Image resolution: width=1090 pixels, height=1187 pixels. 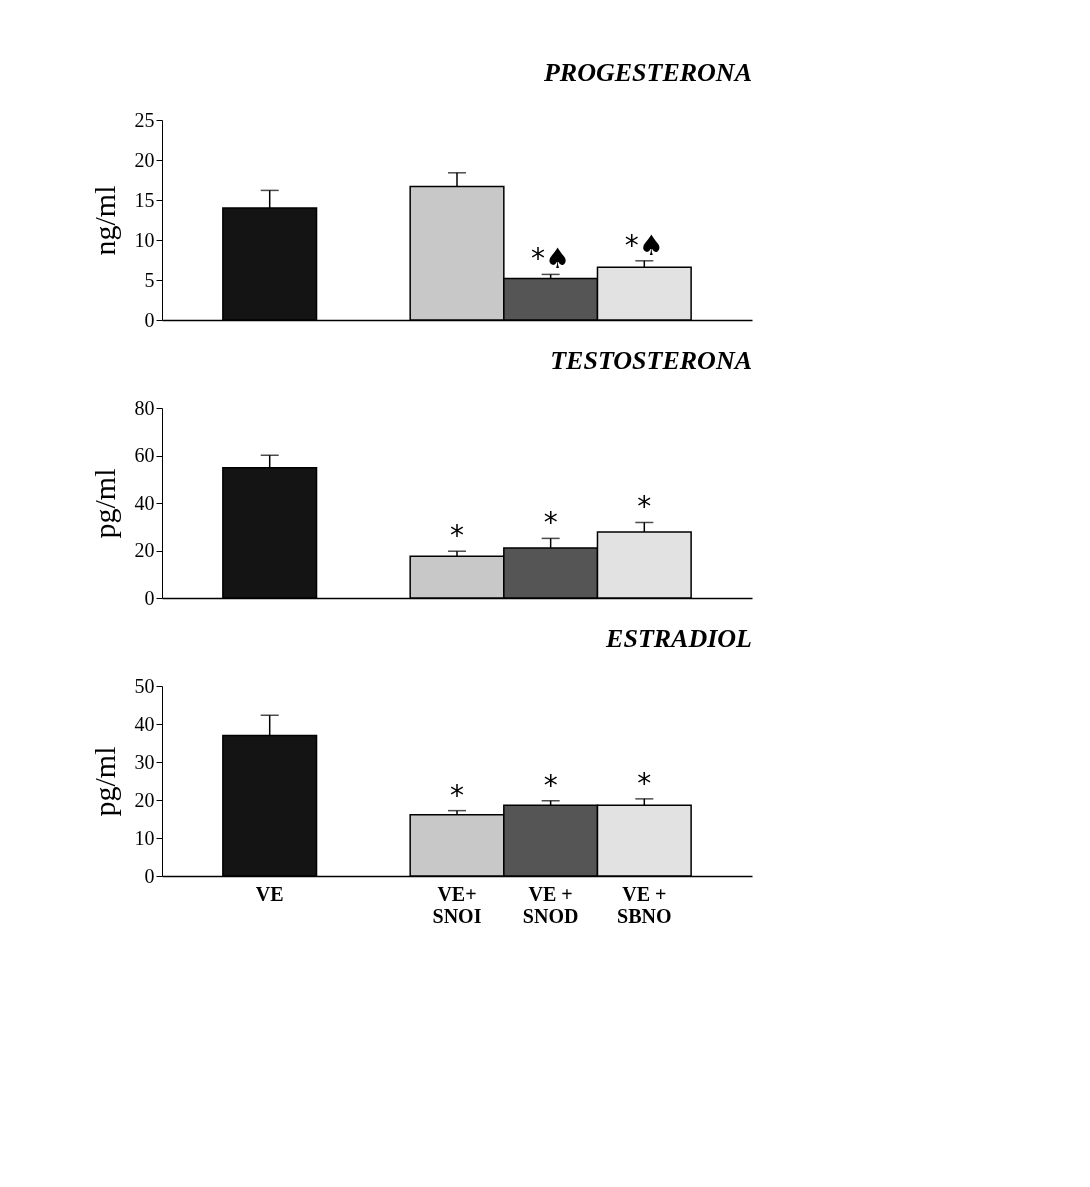 What do you see at coordinates (149, 279) in the screenshot?
I see `y-tick-label: 5` at bounding box center [149, 279].